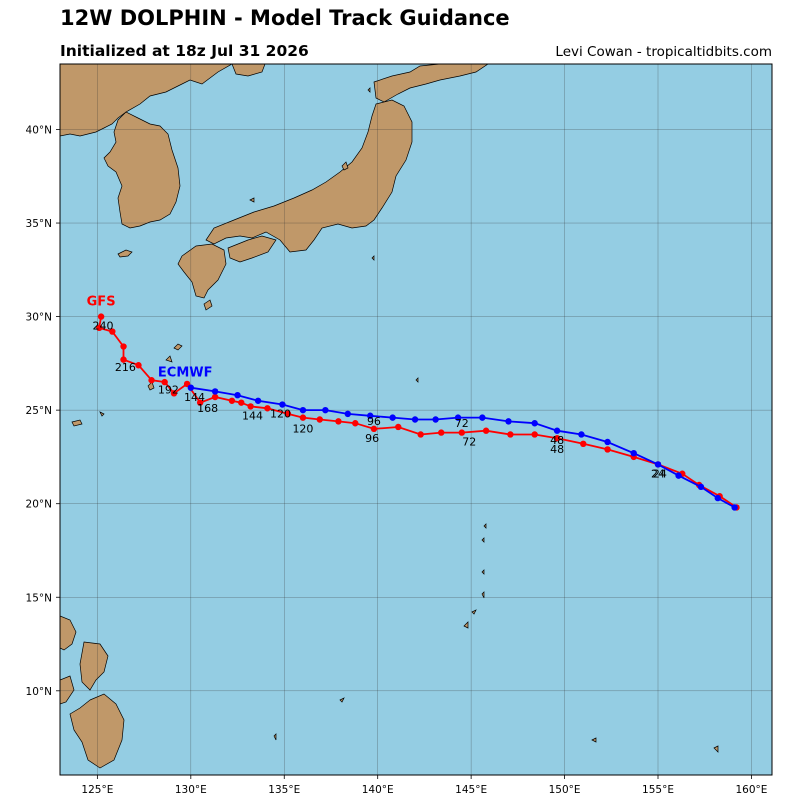  I want to click on philippines-islands, so click(67, 690).